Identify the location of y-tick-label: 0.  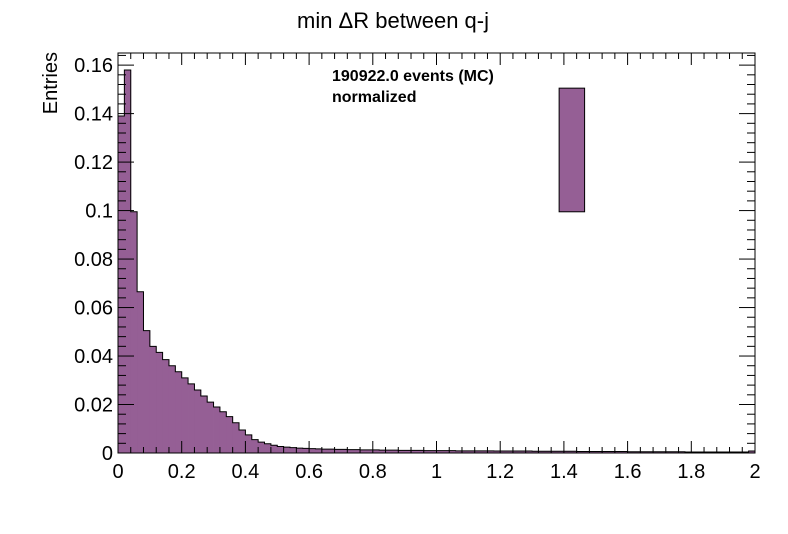
(107, 454).